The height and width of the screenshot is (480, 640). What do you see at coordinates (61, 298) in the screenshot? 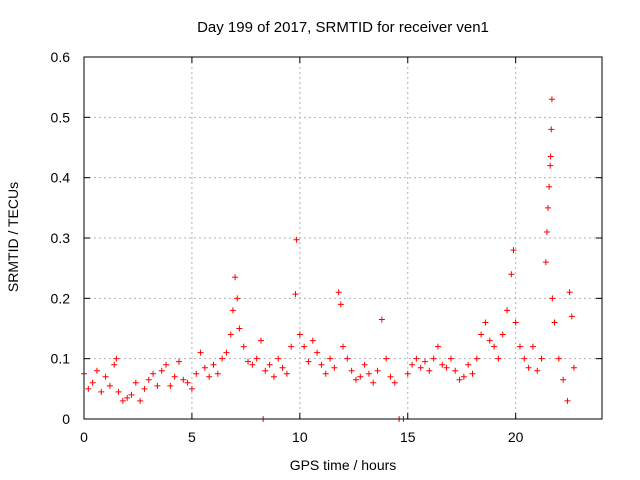
I see `y-tick-label: 0.2` at bounding box center [61, 298].